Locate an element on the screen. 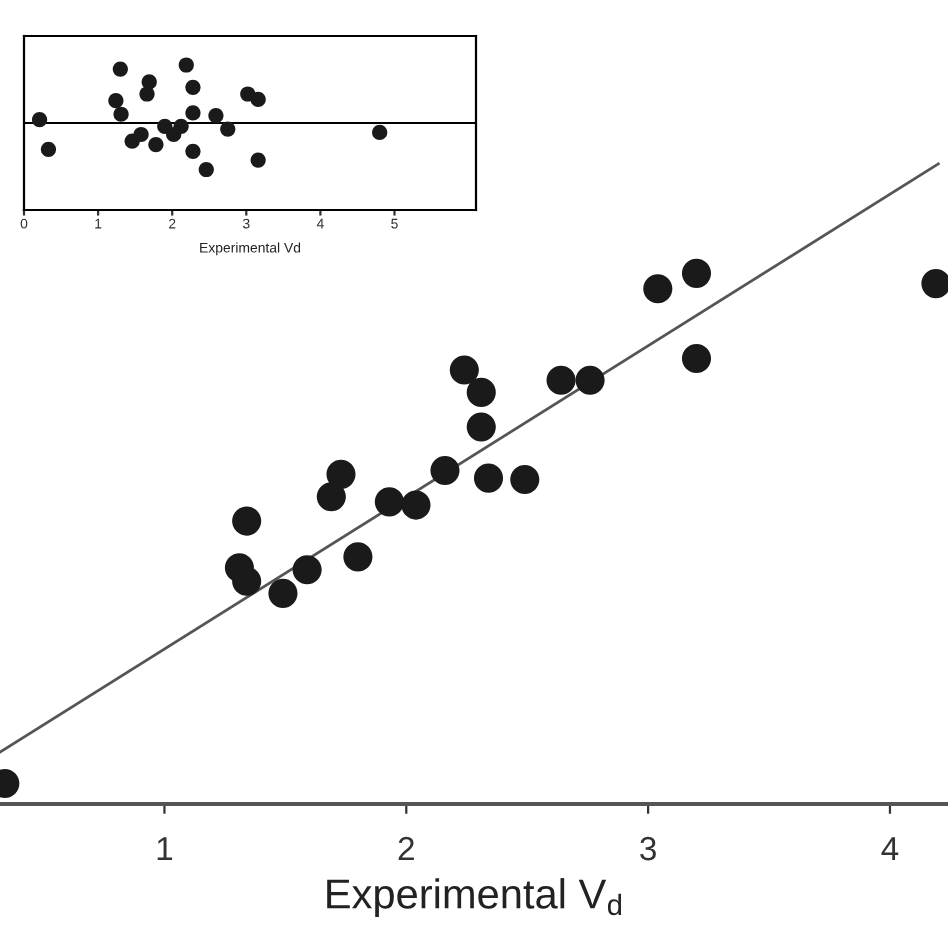  x-tick-label: 2 is located at coordinates (406, 848).